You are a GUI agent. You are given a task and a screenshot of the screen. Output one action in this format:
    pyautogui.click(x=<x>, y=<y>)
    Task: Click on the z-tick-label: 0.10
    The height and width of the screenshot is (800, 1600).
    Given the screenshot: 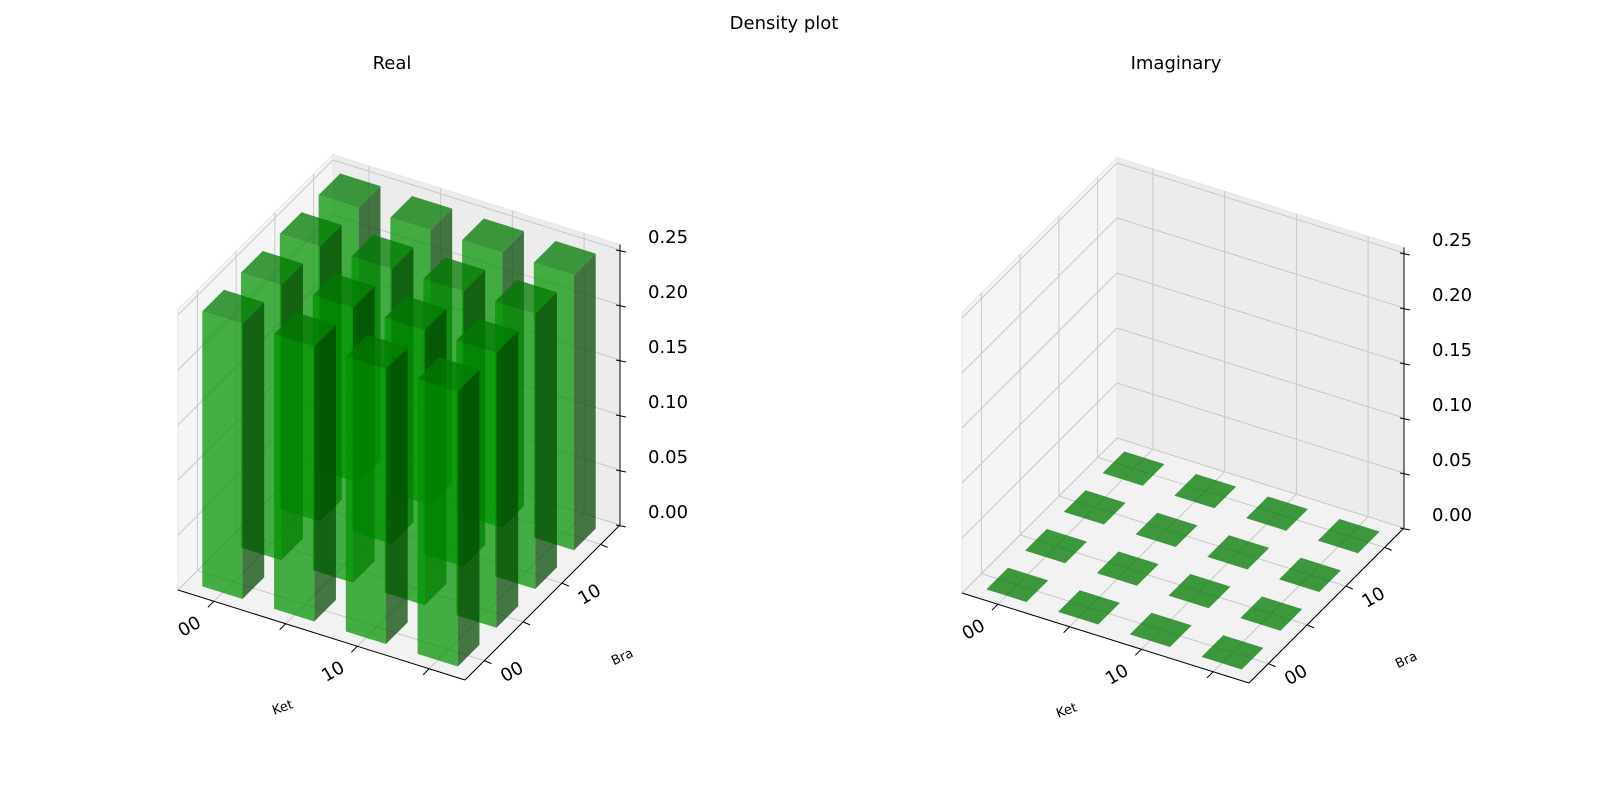 What is the action you would take?
    pyautogui.click(x=1452, y=405)
    